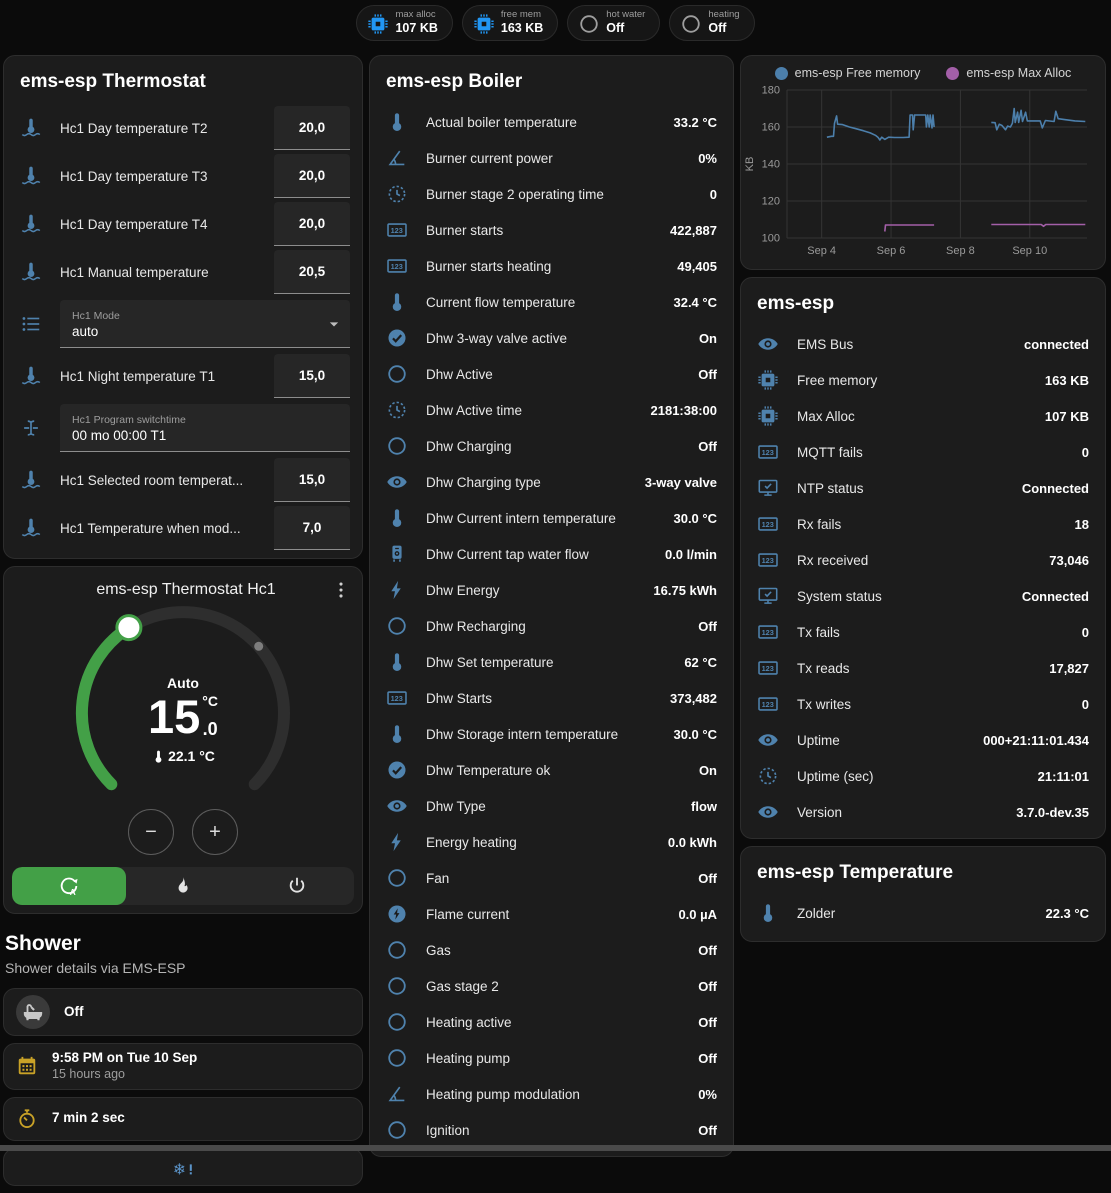  What do you see at coordinates (1008, 73) in the screenshot?
I see `legend-item: ems-esp Max Alloc` at bounding box center [1008, 73].